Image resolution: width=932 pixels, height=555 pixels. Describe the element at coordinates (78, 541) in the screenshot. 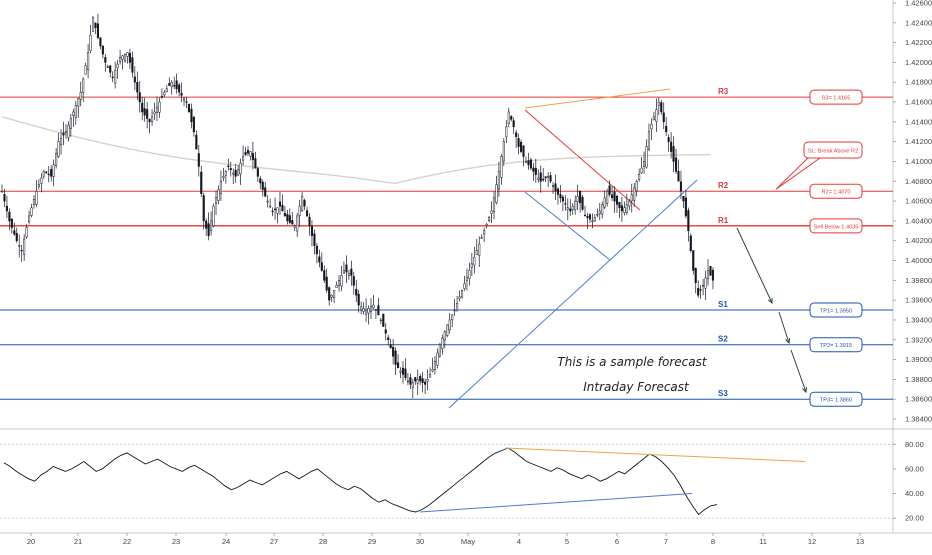

I see `time-tick-label: 21` at that location.